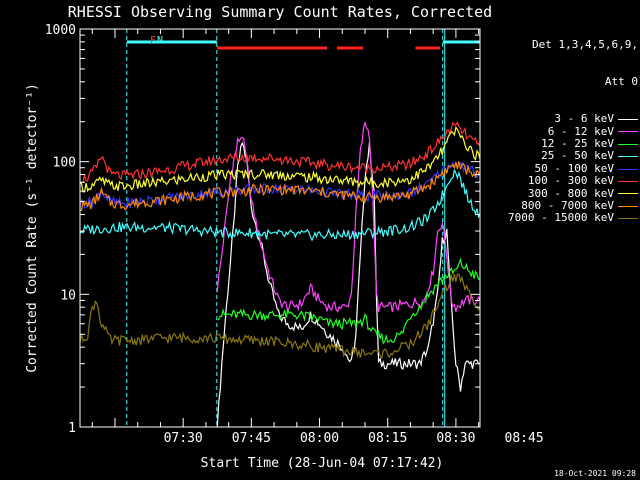  I want to click on x-tick-label: 07:45, so click(251, 438).